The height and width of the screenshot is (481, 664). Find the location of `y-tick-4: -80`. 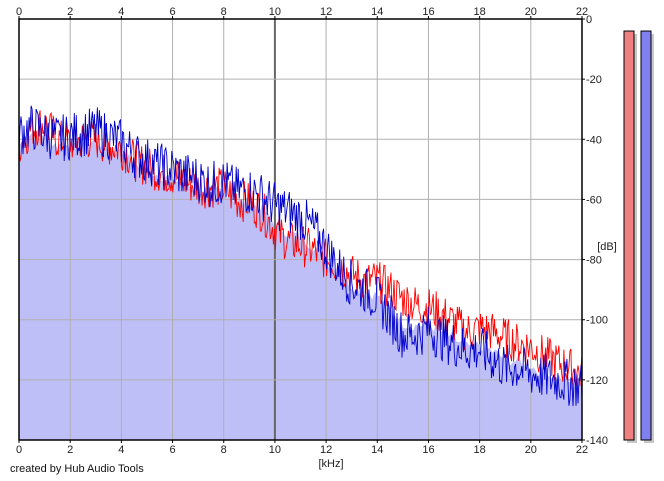

y-tick-4: -80 is located at coordinates (594, 261).